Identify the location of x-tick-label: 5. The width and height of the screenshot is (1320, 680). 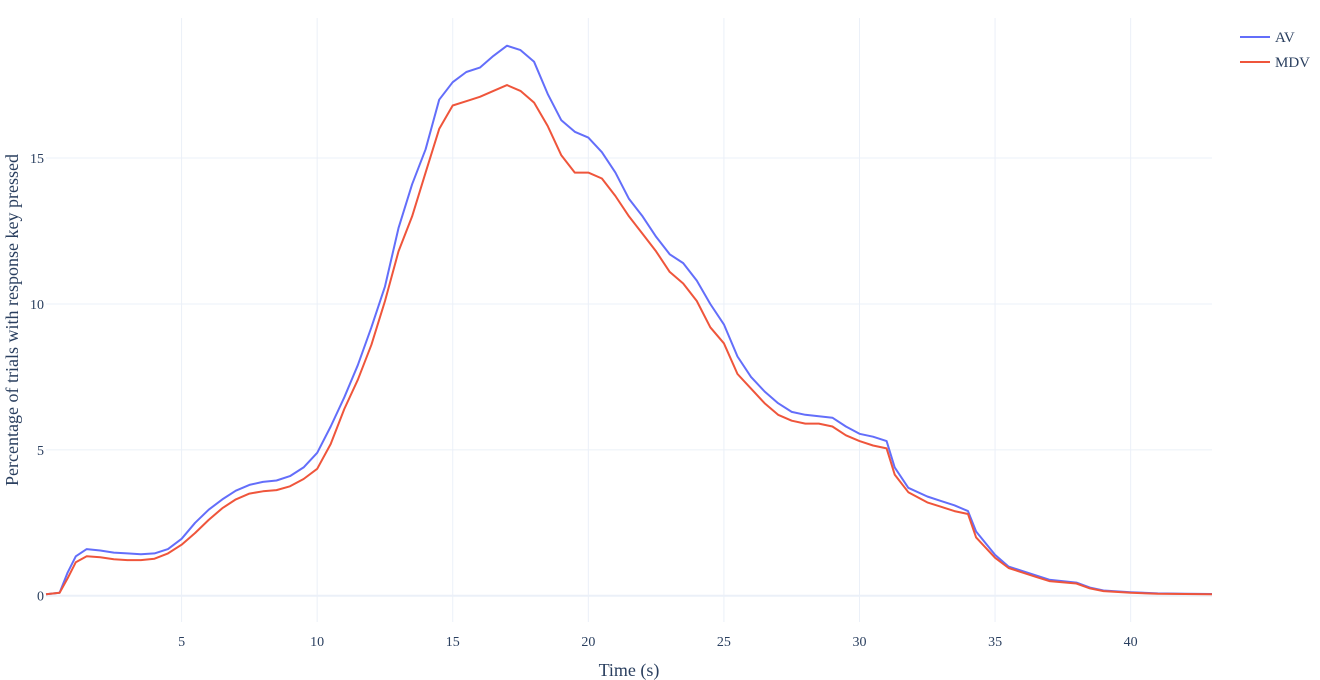
(181, 642).